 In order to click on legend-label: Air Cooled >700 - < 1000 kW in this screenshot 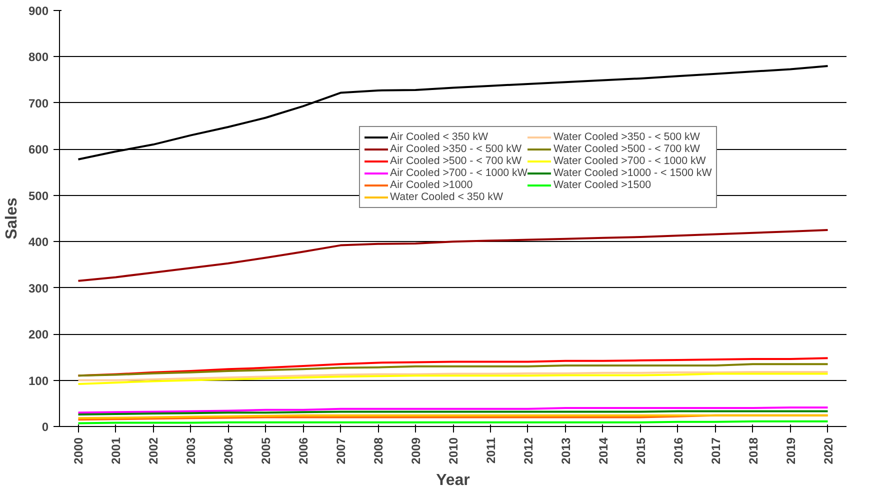, I will do `click(459, 173)`.